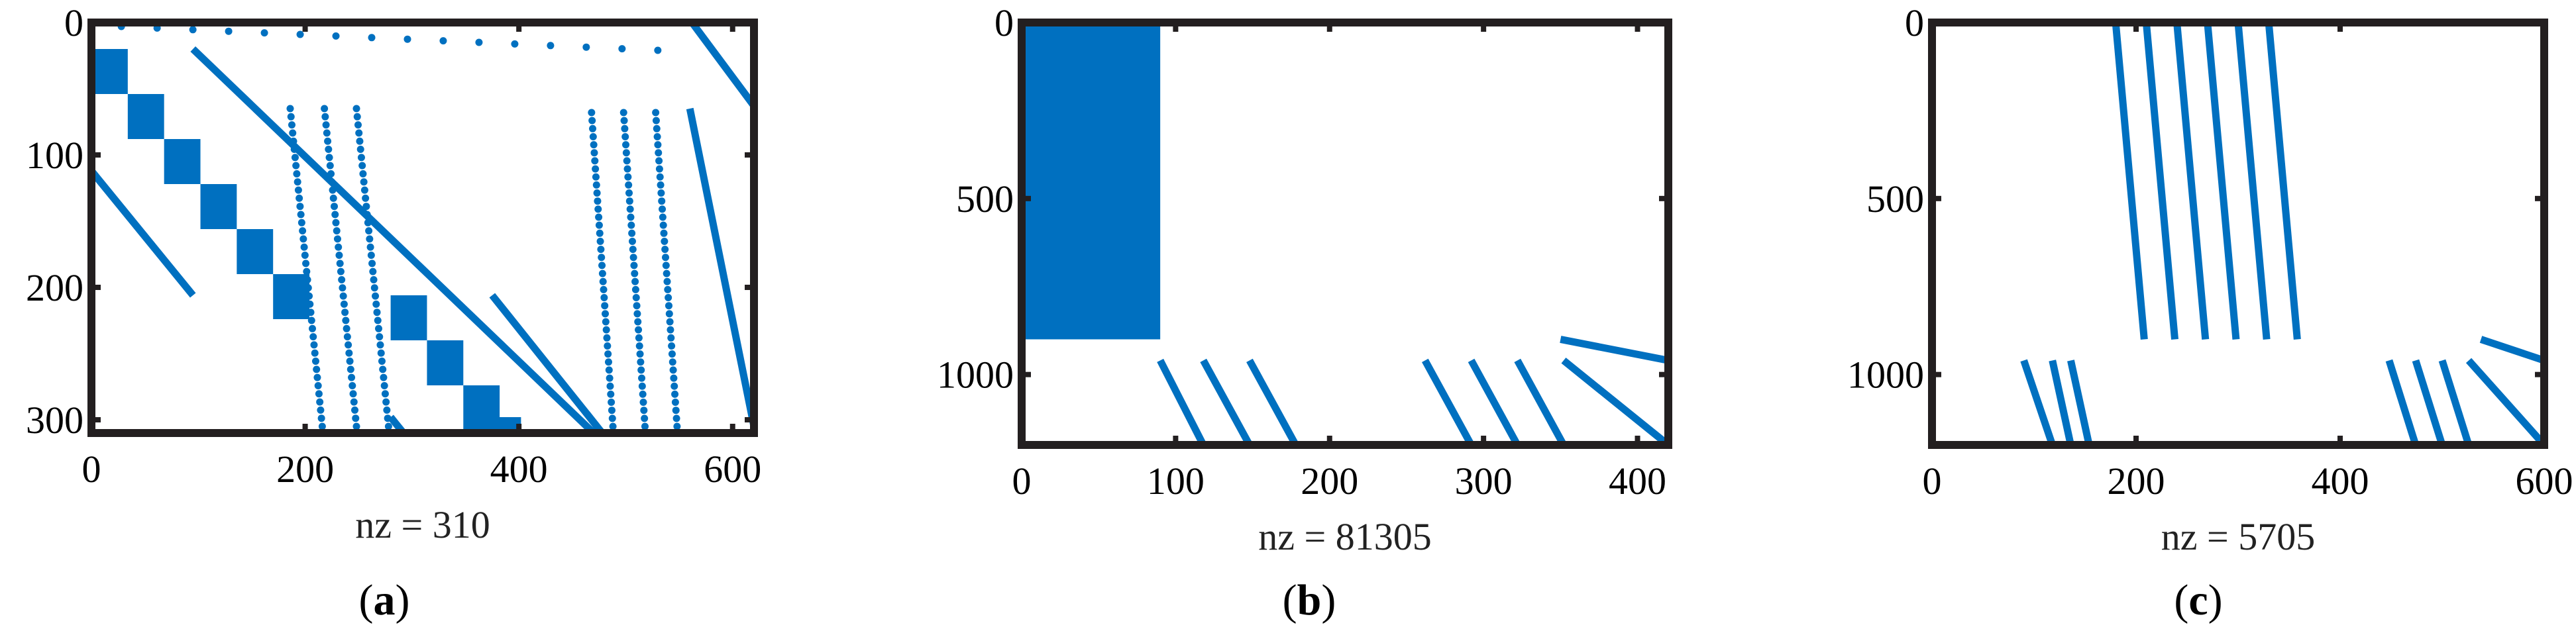 Image resolution: width=2576 pixels, height=631 pixels. Describe the element at coordinates (385, 600) in the screenshot. I see `panel-label: (a)` at that location.